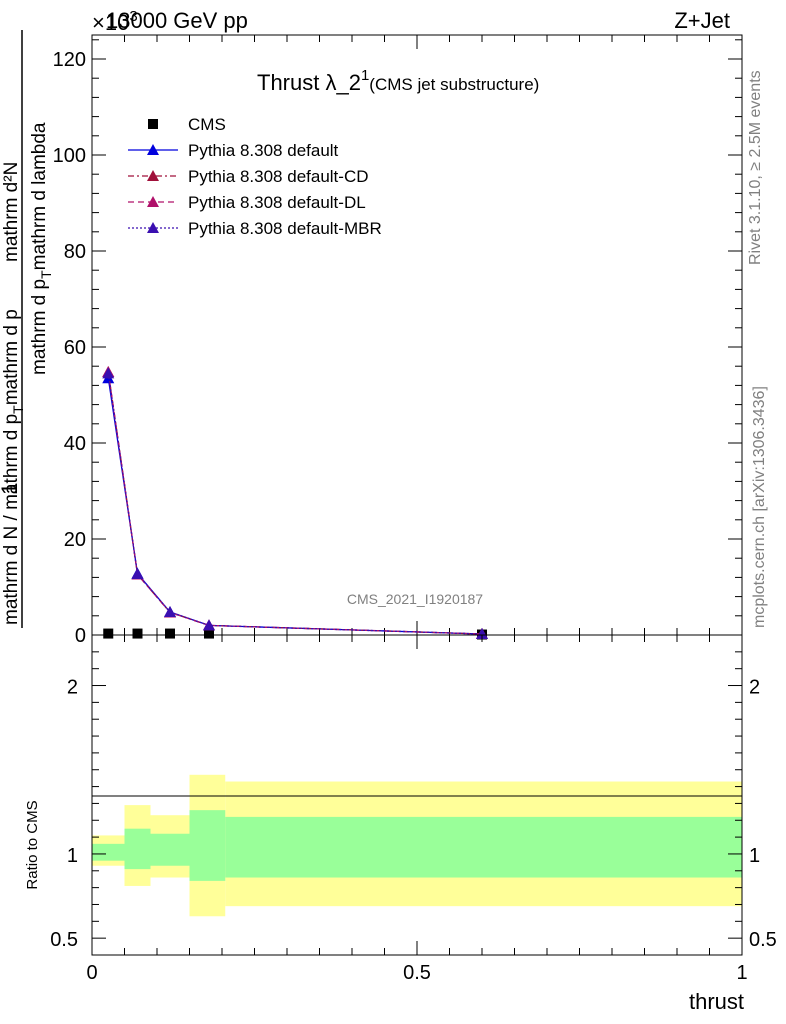 The height and width of the screenshot is (1024, 786). I want to click on y-label-numerator: mathrm d²N, so click(11, 212).